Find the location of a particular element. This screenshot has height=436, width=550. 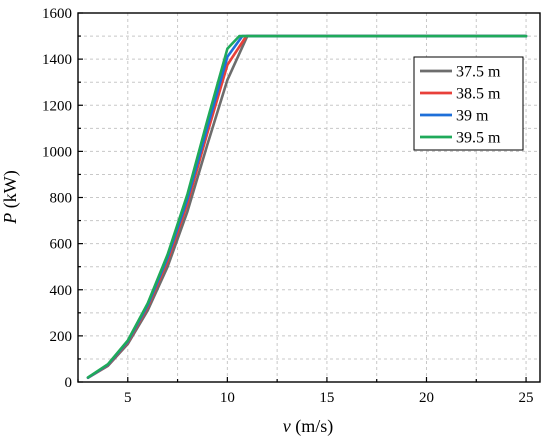

y-tick-label: 0 is located at coordinates (69, 383).